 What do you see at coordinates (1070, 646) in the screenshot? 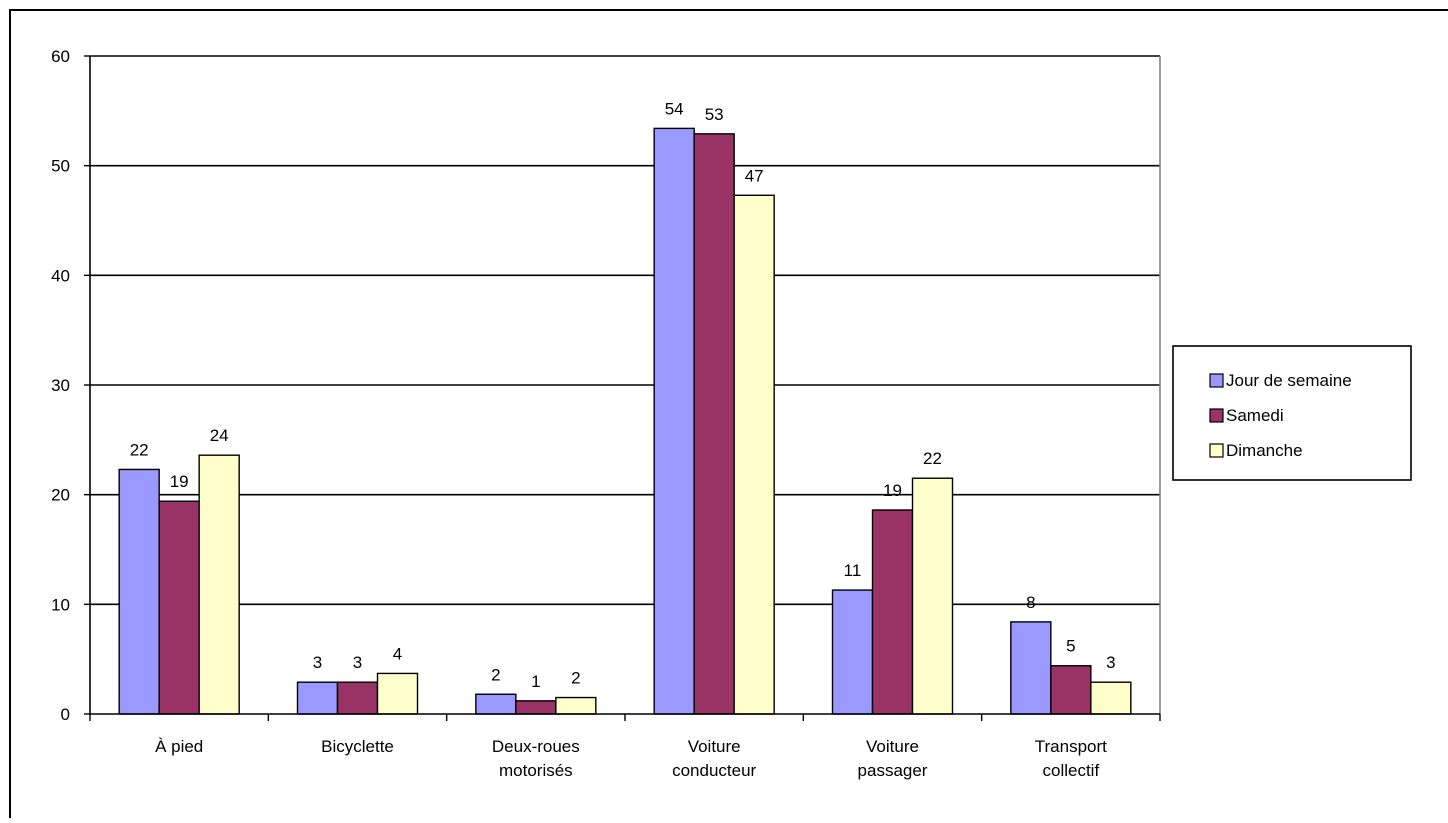
I see `data-label: 5` at bounding box center [1070, 646].